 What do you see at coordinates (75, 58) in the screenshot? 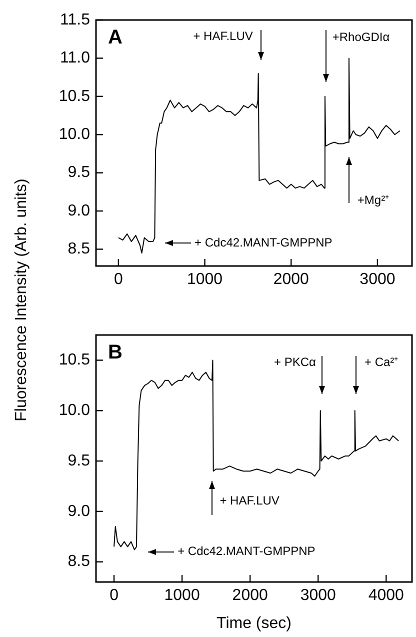
I see `y-tick-label: 11.0` at bounding box center [75, 58].